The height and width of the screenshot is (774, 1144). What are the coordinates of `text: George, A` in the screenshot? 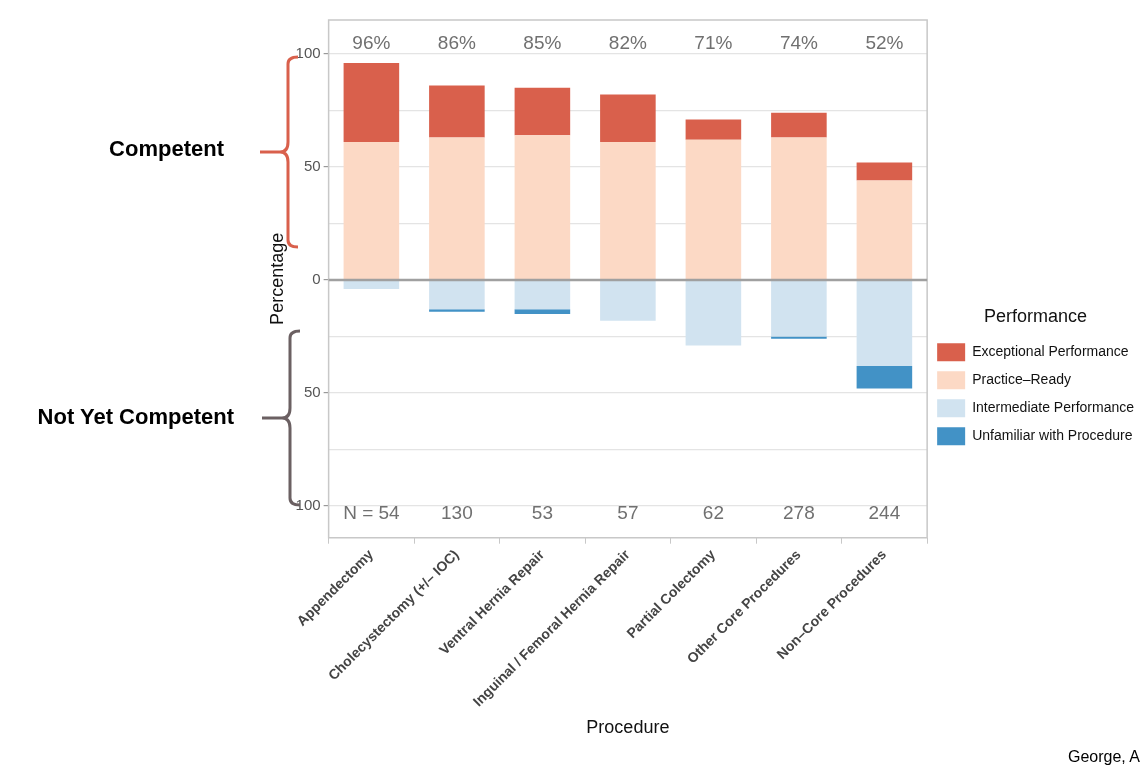 It's located at (1103, 757).